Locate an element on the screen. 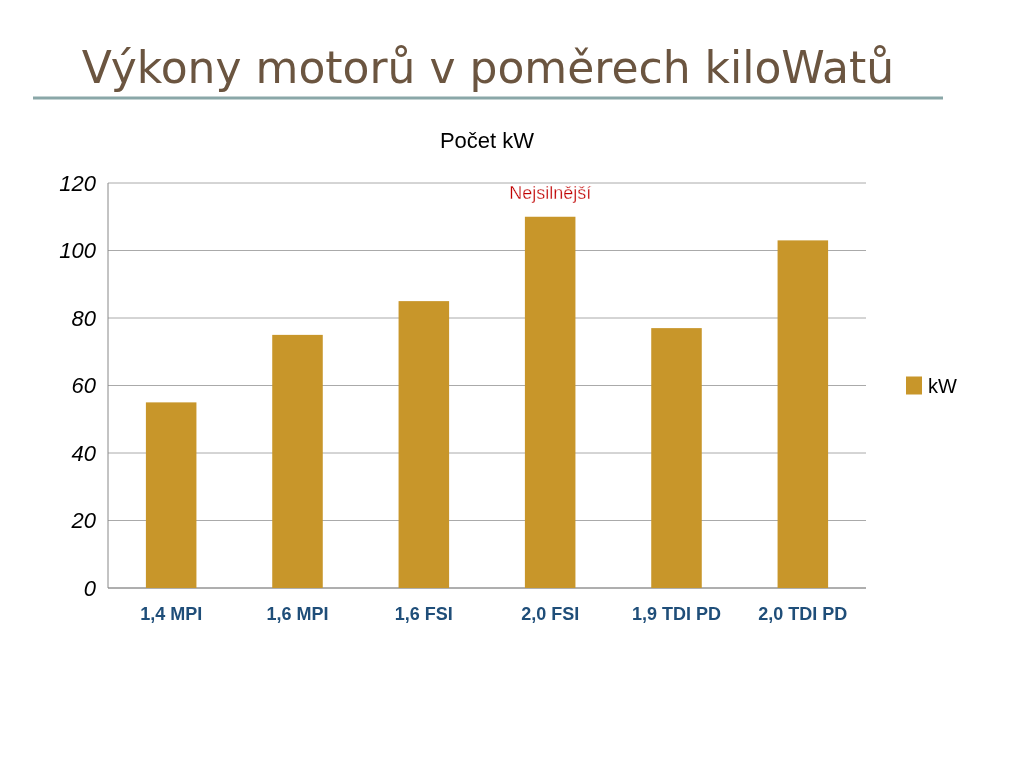 The image size is (1024, 768). x-tick-label: 1,9 TDI PD is located at coordinates (676, 614).